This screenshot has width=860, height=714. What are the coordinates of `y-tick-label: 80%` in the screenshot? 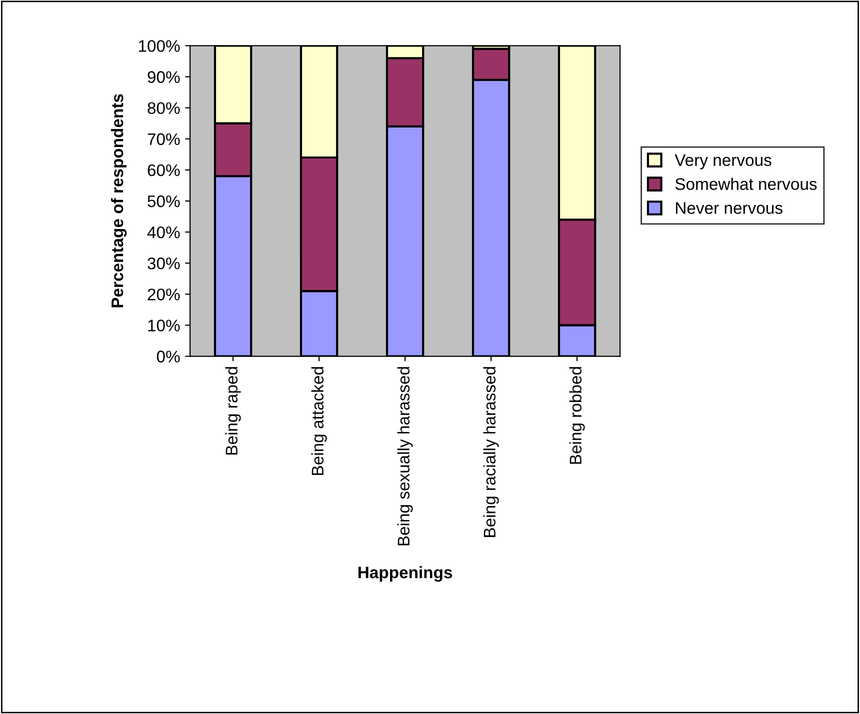 It's located at (164, 108).